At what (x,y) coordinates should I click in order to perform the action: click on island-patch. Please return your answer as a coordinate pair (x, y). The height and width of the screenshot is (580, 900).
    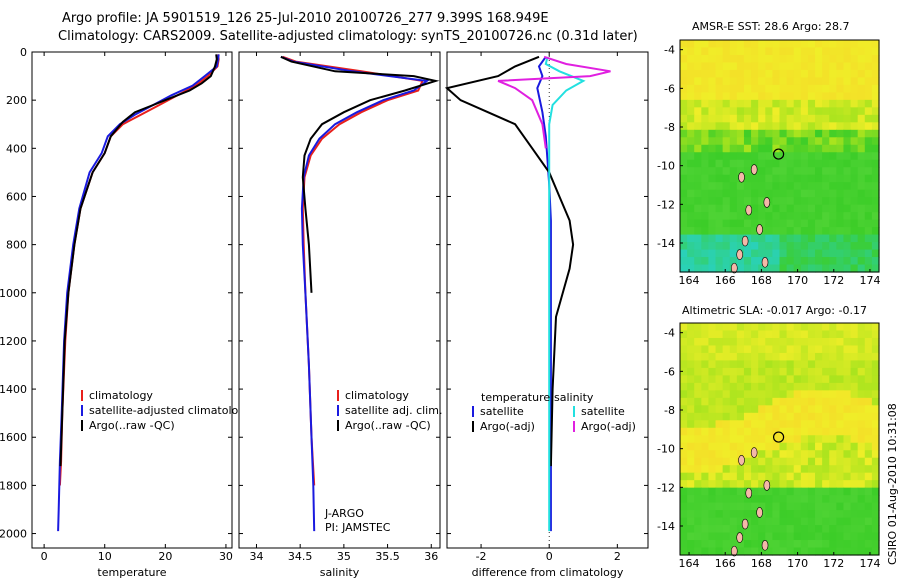
    Looking at the image, I should click on (734, 268).